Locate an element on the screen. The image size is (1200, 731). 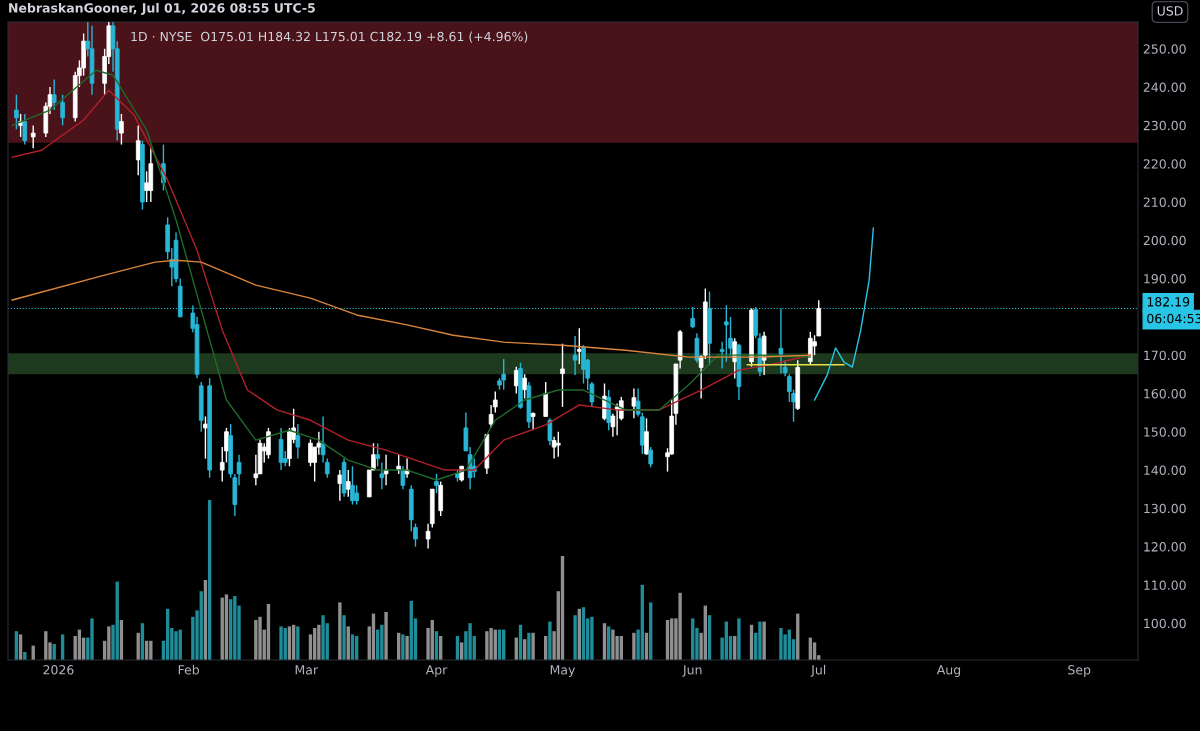
x-tick-label: Feb is located at coordinates (189, 669).